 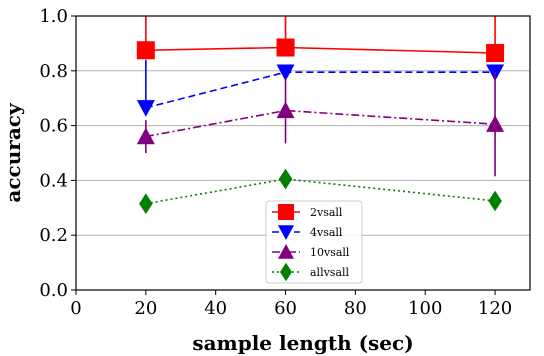 I want to click on legend-box, so click(x=314, y=242).